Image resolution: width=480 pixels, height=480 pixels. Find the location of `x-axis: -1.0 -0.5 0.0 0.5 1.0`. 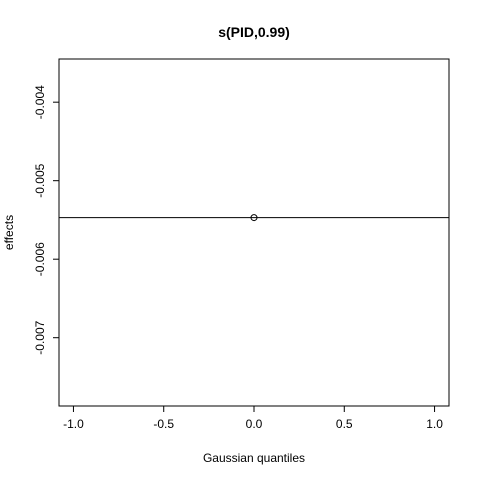

x-axis: -1.0 -0.5 0.0 0.5 1.0 is located at coordinates (253, 418).